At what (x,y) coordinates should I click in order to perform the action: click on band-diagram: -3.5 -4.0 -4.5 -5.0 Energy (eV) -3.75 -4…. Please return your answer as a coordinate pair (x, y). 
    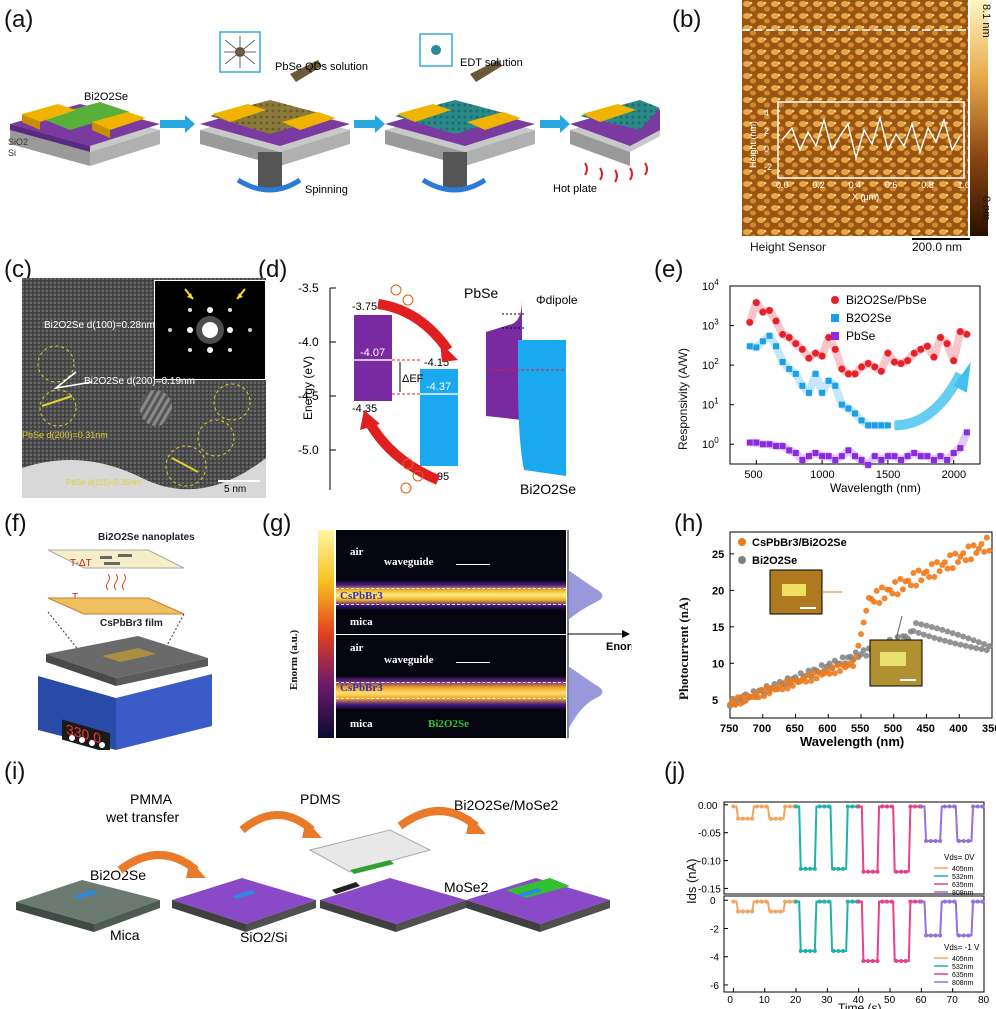
    Looking at the image, I should click on (438, 389).